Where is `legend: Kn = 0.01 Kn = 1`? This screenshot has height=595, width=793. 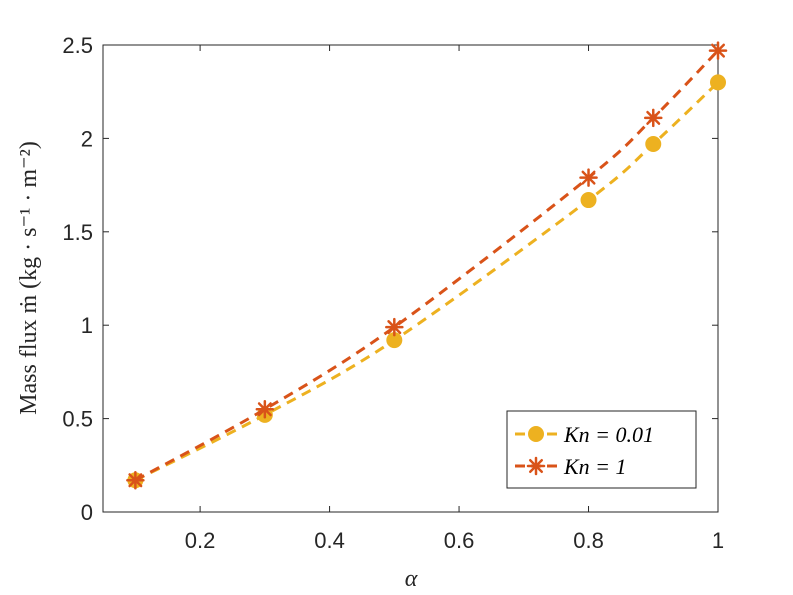
legend: Kn = 0.01 Kn = 1 is located at coordinates (601, 449).